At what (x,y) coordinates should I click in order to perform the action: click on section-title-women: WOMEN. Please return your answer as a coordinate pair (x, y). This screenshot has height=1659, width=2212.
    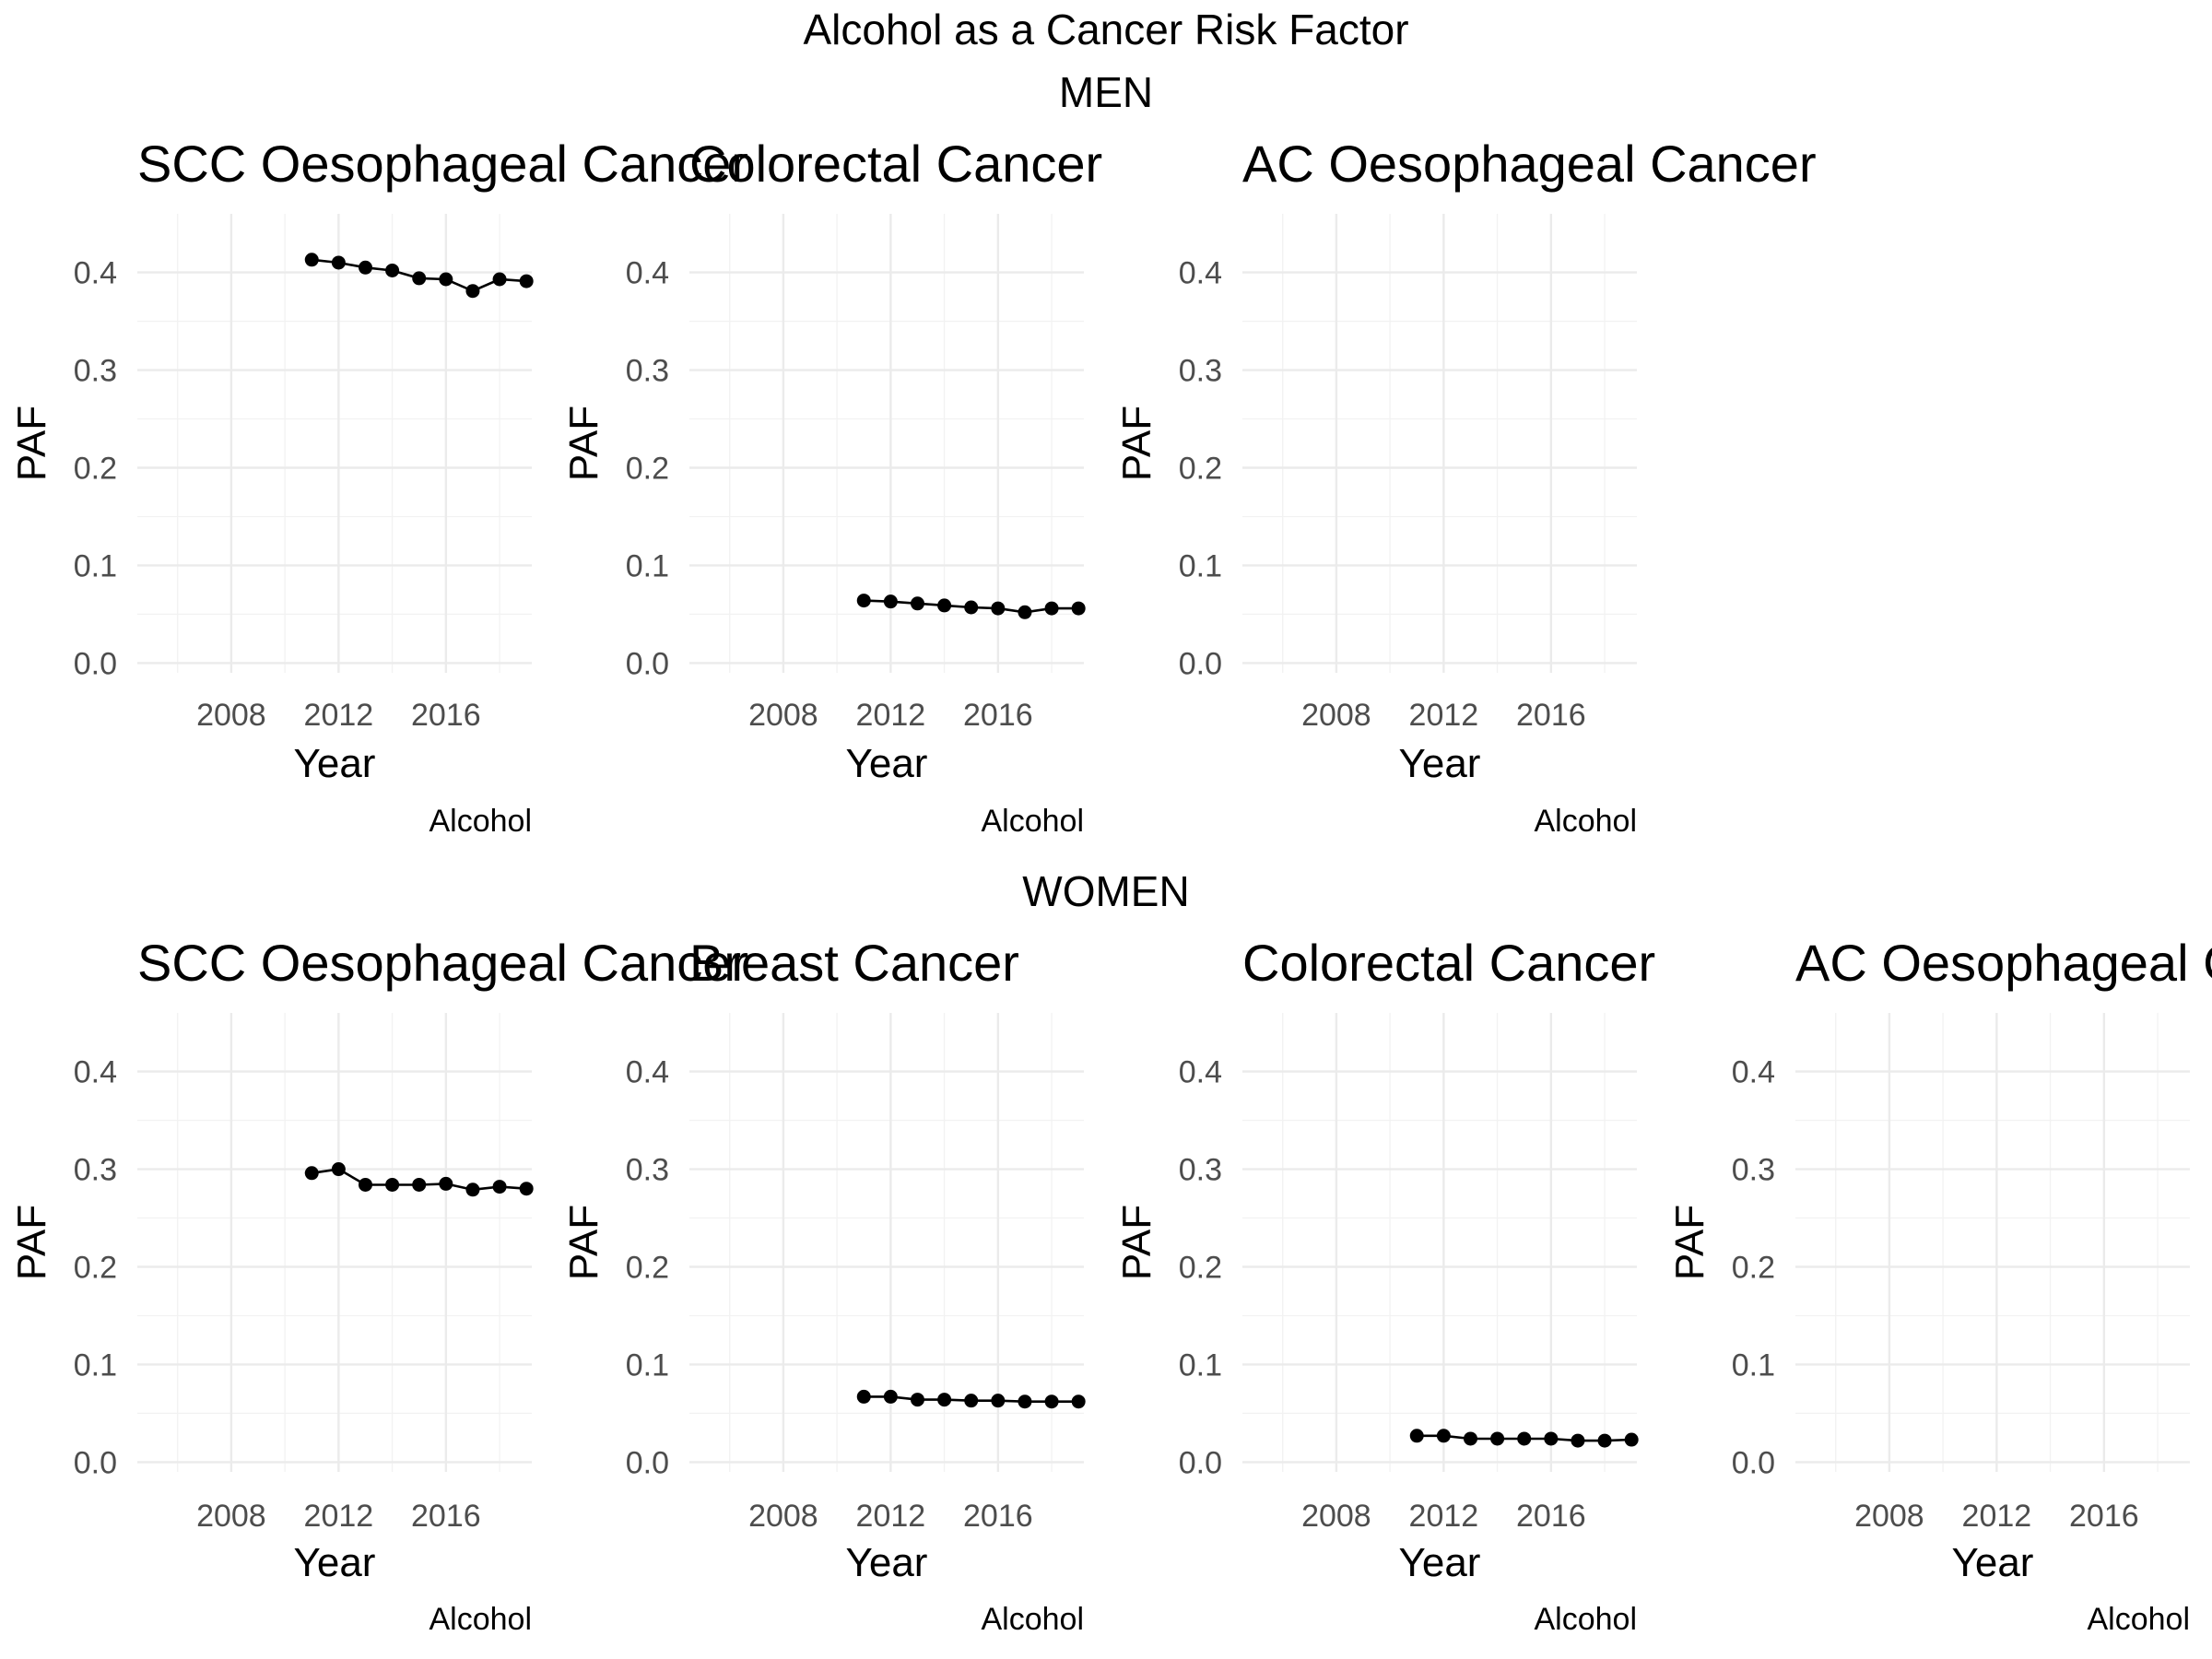
    Looking at the image, I should click on (1105, 891).